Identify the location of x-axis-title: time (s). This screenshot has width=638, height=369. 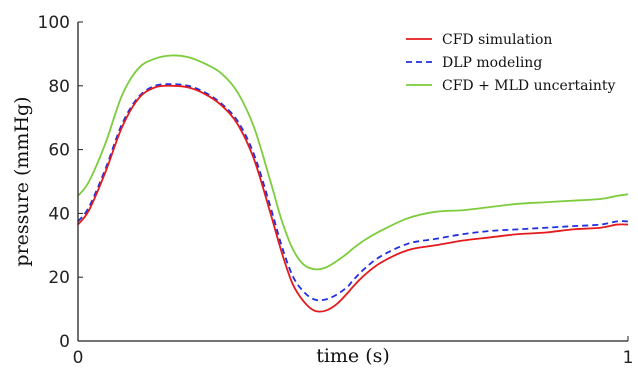
(353, 356).